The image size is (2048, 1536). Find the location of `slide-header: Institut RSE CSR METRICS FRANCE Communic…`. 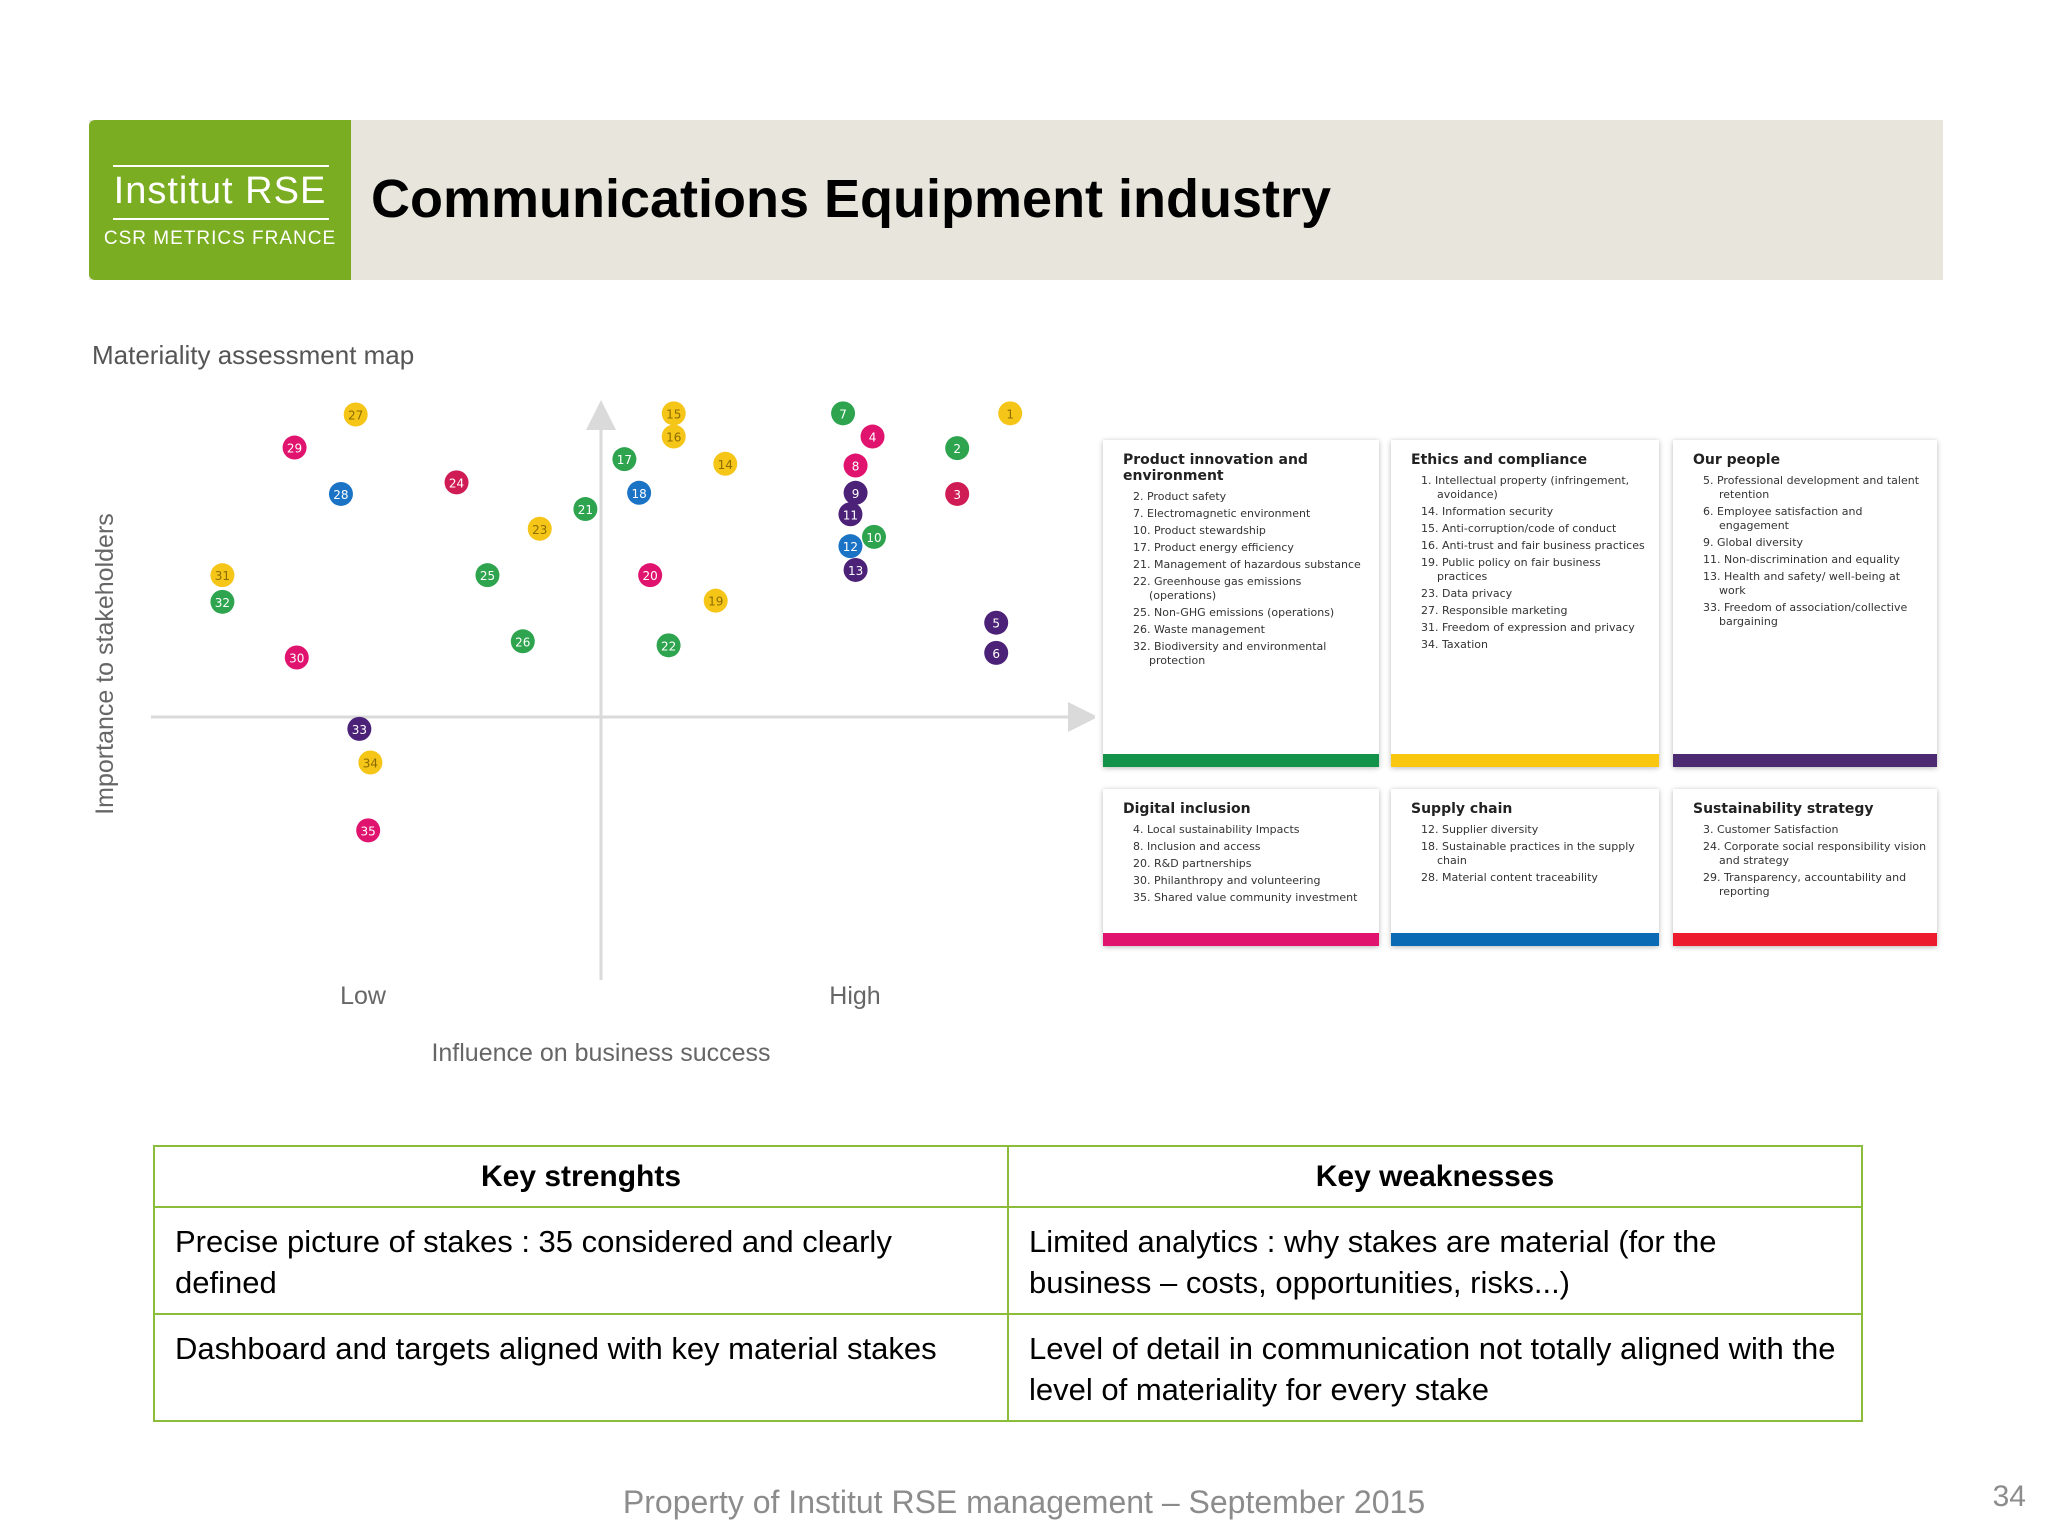

slide-header: Institut RSE CSR METRICS FRANCE Communic… is located at coordinates (1016, 200).